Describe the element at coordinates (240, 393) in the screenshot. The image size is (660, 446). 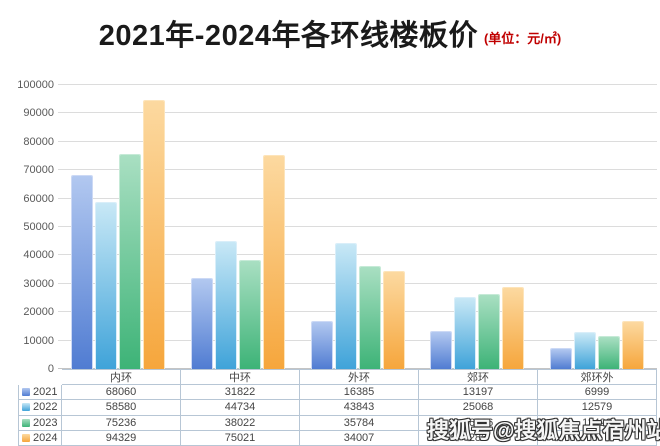
I see `table-cell-2021-中环: 31822` at that location.